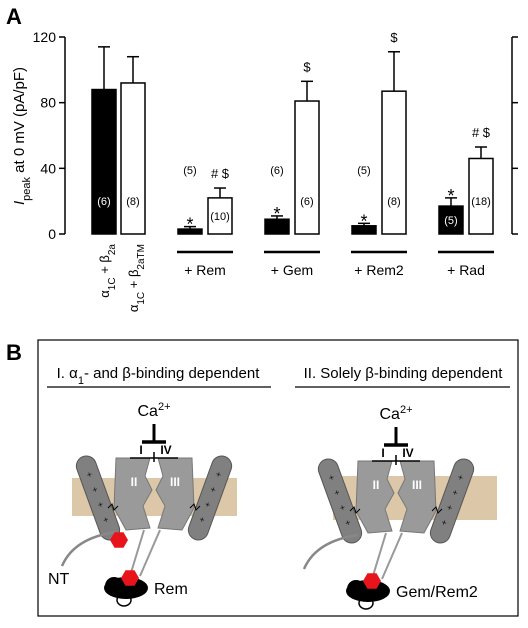  I want to click on heading: II. Solely β-binding dependent, so click(404, 373).